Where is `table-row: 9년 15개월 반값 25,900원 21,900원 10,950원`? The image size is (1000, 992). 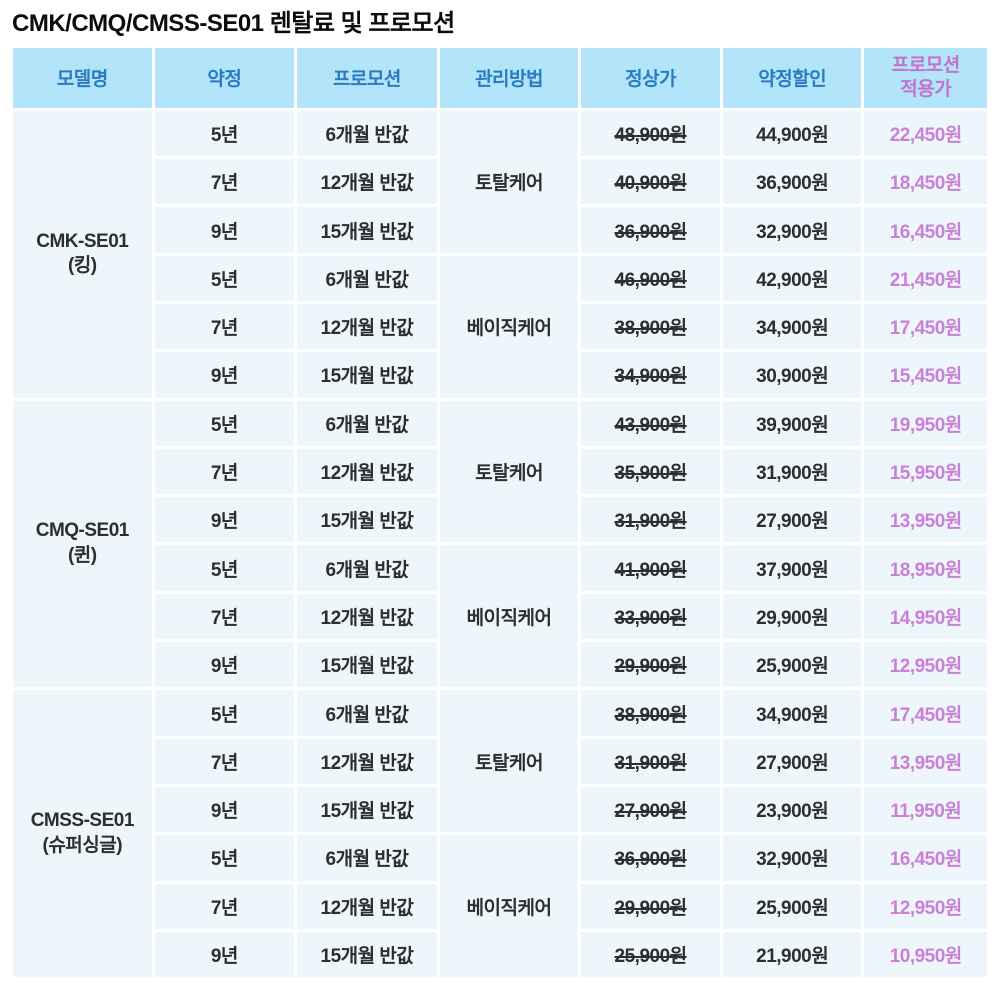 table-row: 9년 15개월 반값 25,900원 21,900원 10,950원 is located at coordinates (500, 954).